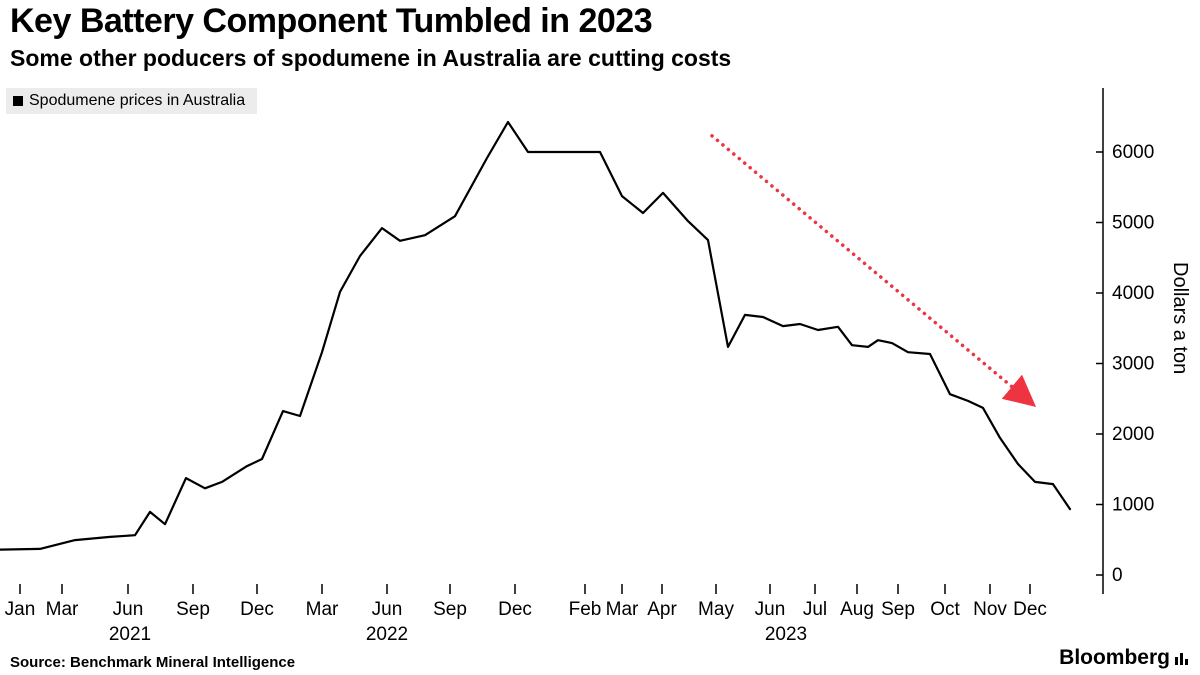 This screenshot has width=1200, height=675. I want to click on legend-swatch-icon, so click(18, 101).